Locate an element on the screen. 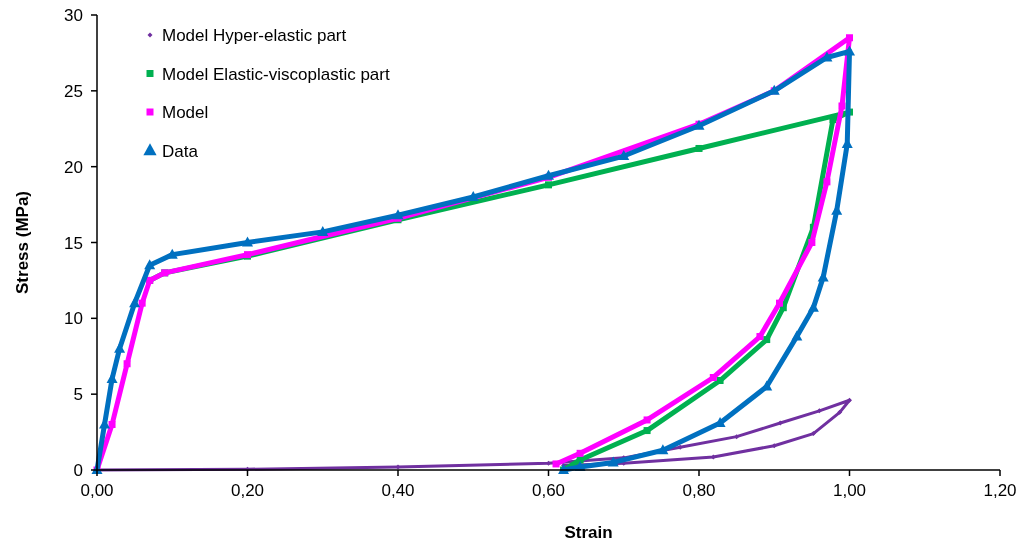 This screenshot has height=548, width=1033. legend-label: Model Elastic-viscoplastic part is located at coordinates (276, 74).